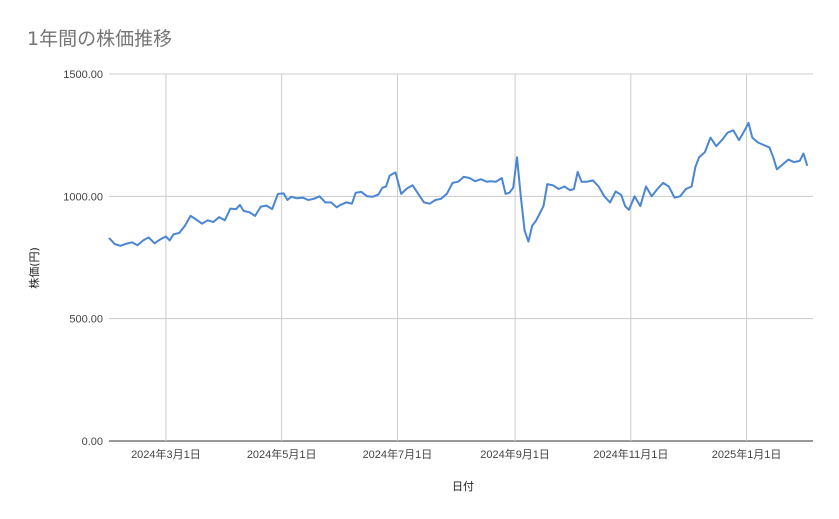  What do you see at coordinates (34, 268) in the screenshot?
I see `y-axis-title: 株価(円)` at bounding box center [34, 268].